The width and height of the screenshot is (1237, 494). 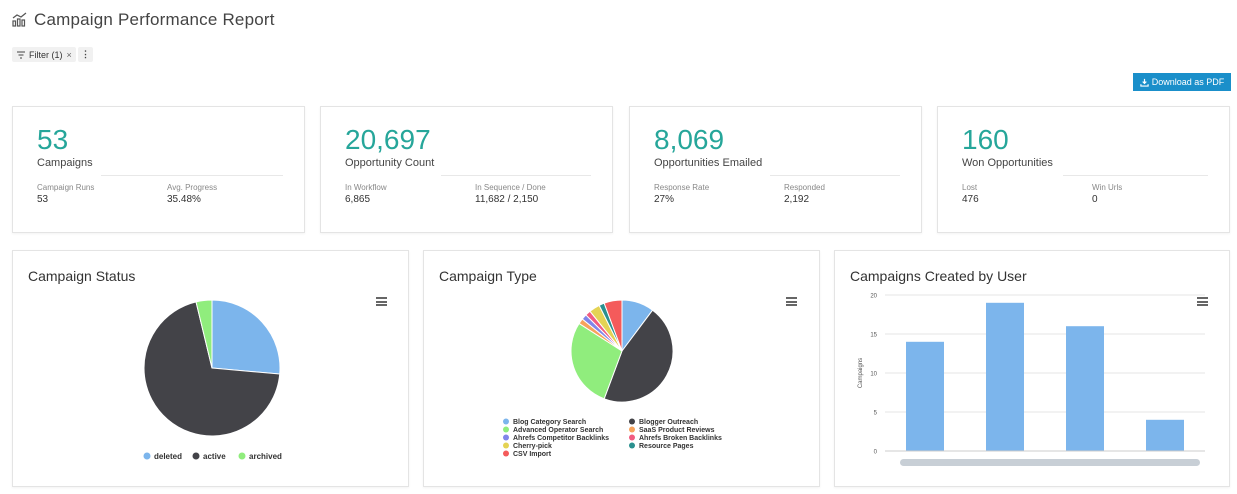 I want to click on legend-label: SaaS Product Reviews, so click(x=677, y=430).